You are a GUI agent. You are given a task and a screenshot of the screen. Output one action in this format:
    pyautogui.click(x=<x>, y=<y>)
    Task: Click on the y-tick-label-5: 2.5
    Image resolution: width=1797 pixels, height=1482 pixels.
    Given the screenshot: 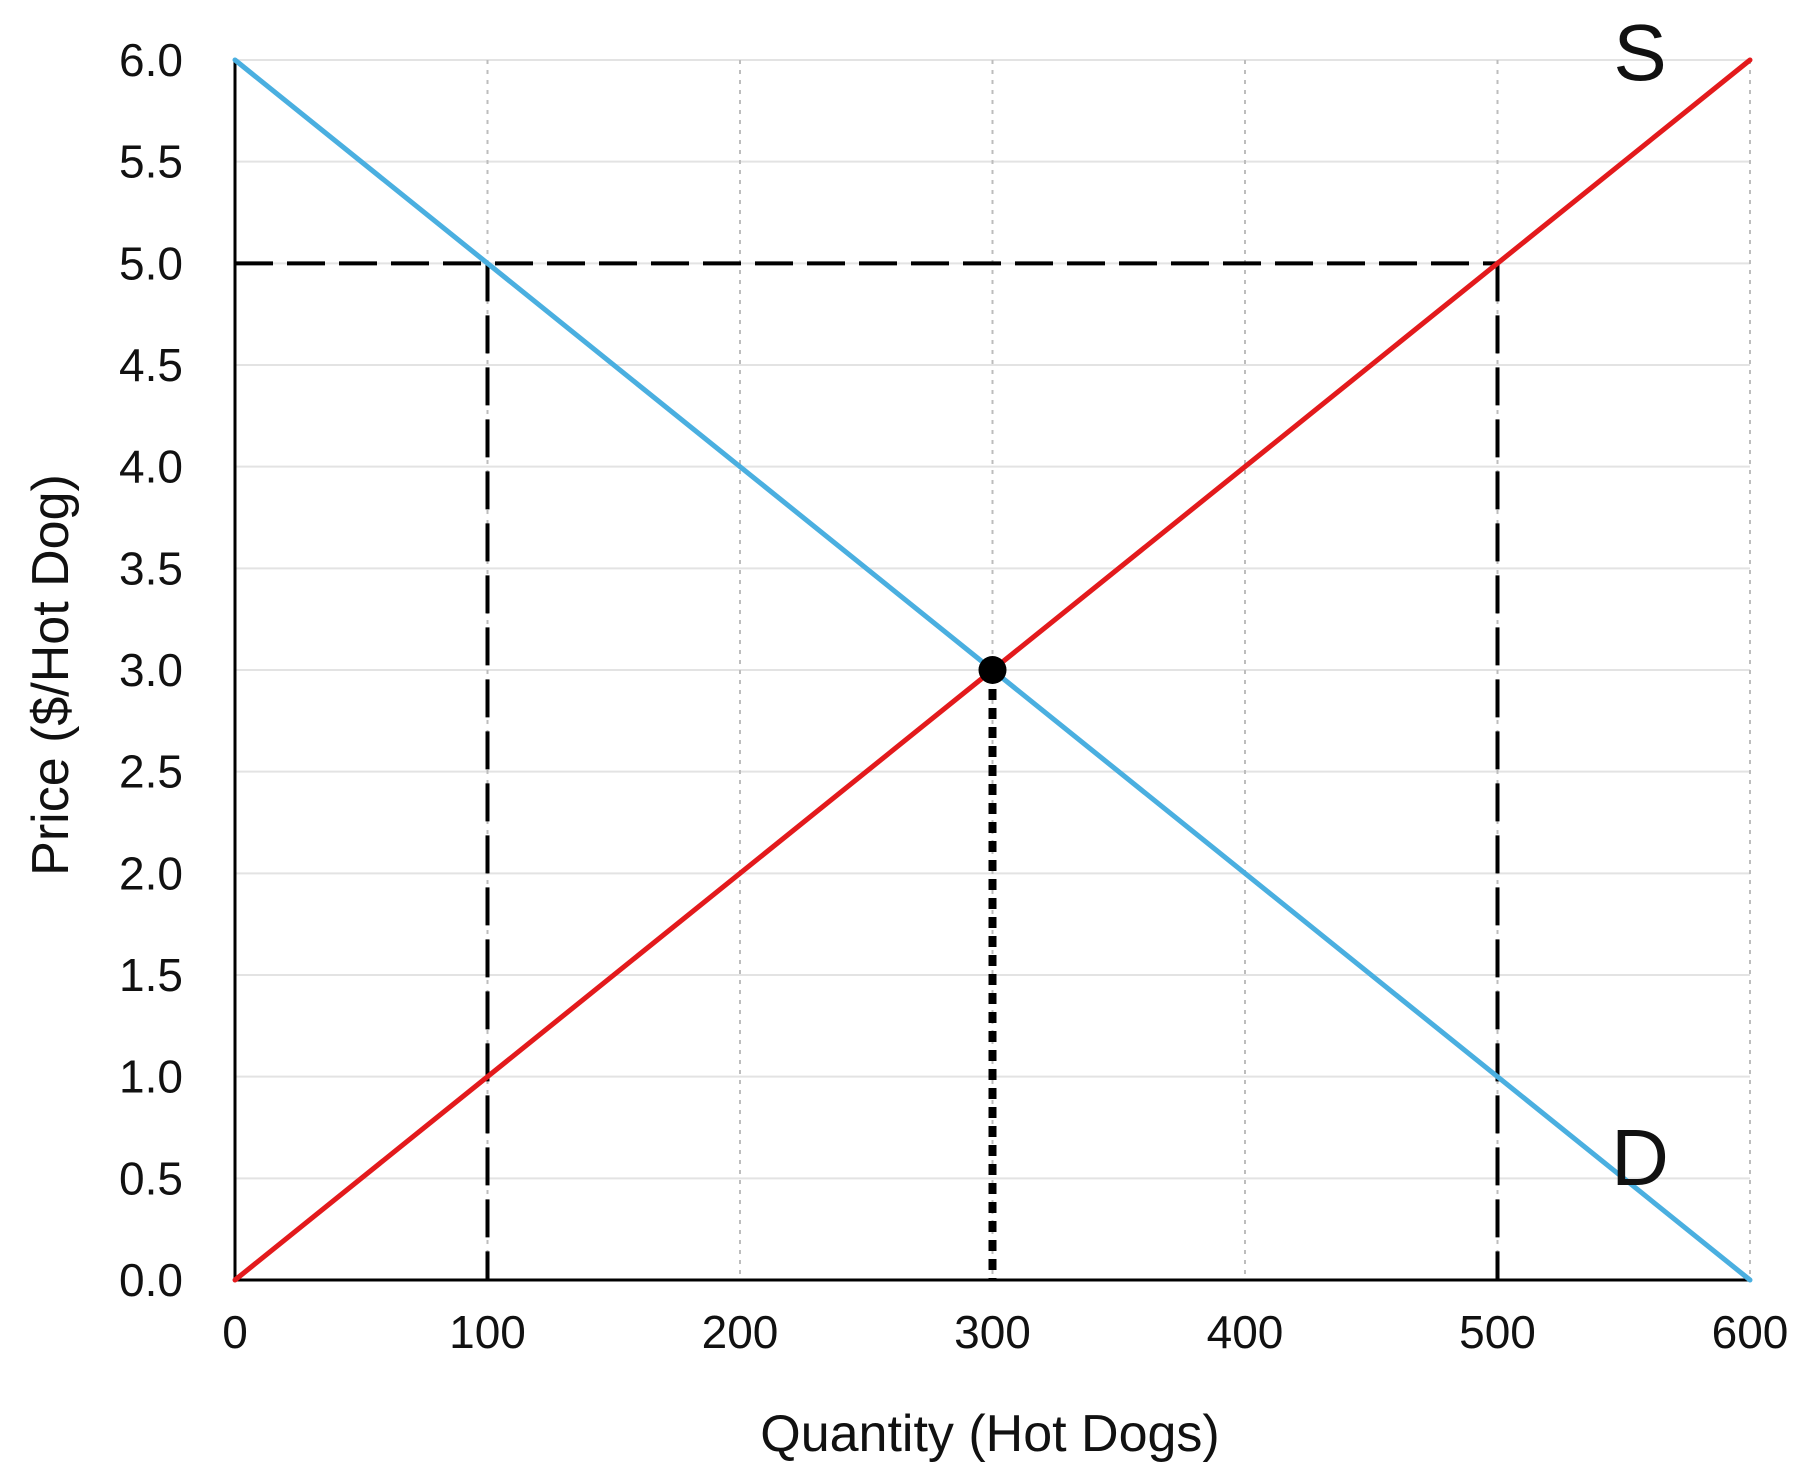 What is the action you would take?
    pyautogui.click(x=151, y=772)
    